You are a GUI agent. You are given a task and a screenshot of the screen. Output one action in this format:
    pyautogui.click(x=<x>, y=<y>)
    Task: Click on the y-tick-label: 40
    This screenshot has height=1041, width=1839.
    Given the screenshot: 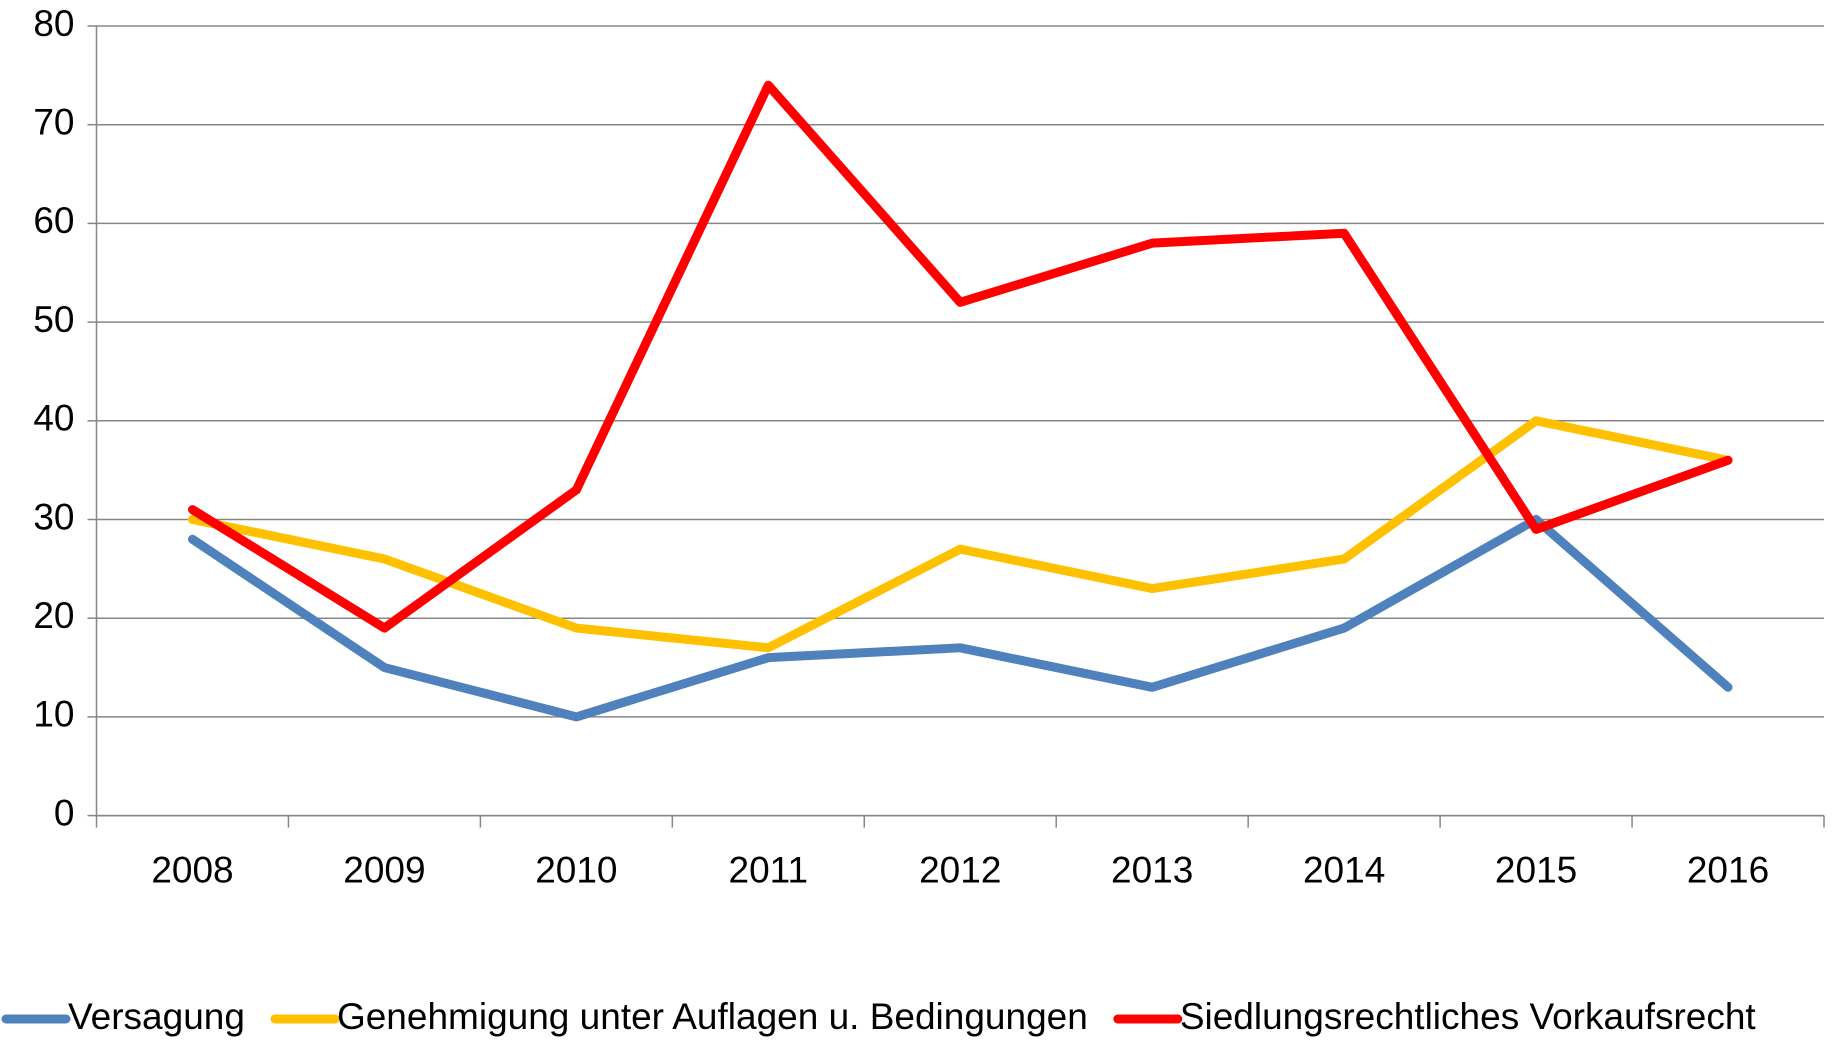 What is the action you would take?
    pyautogui.click(x=53, y=418)
    